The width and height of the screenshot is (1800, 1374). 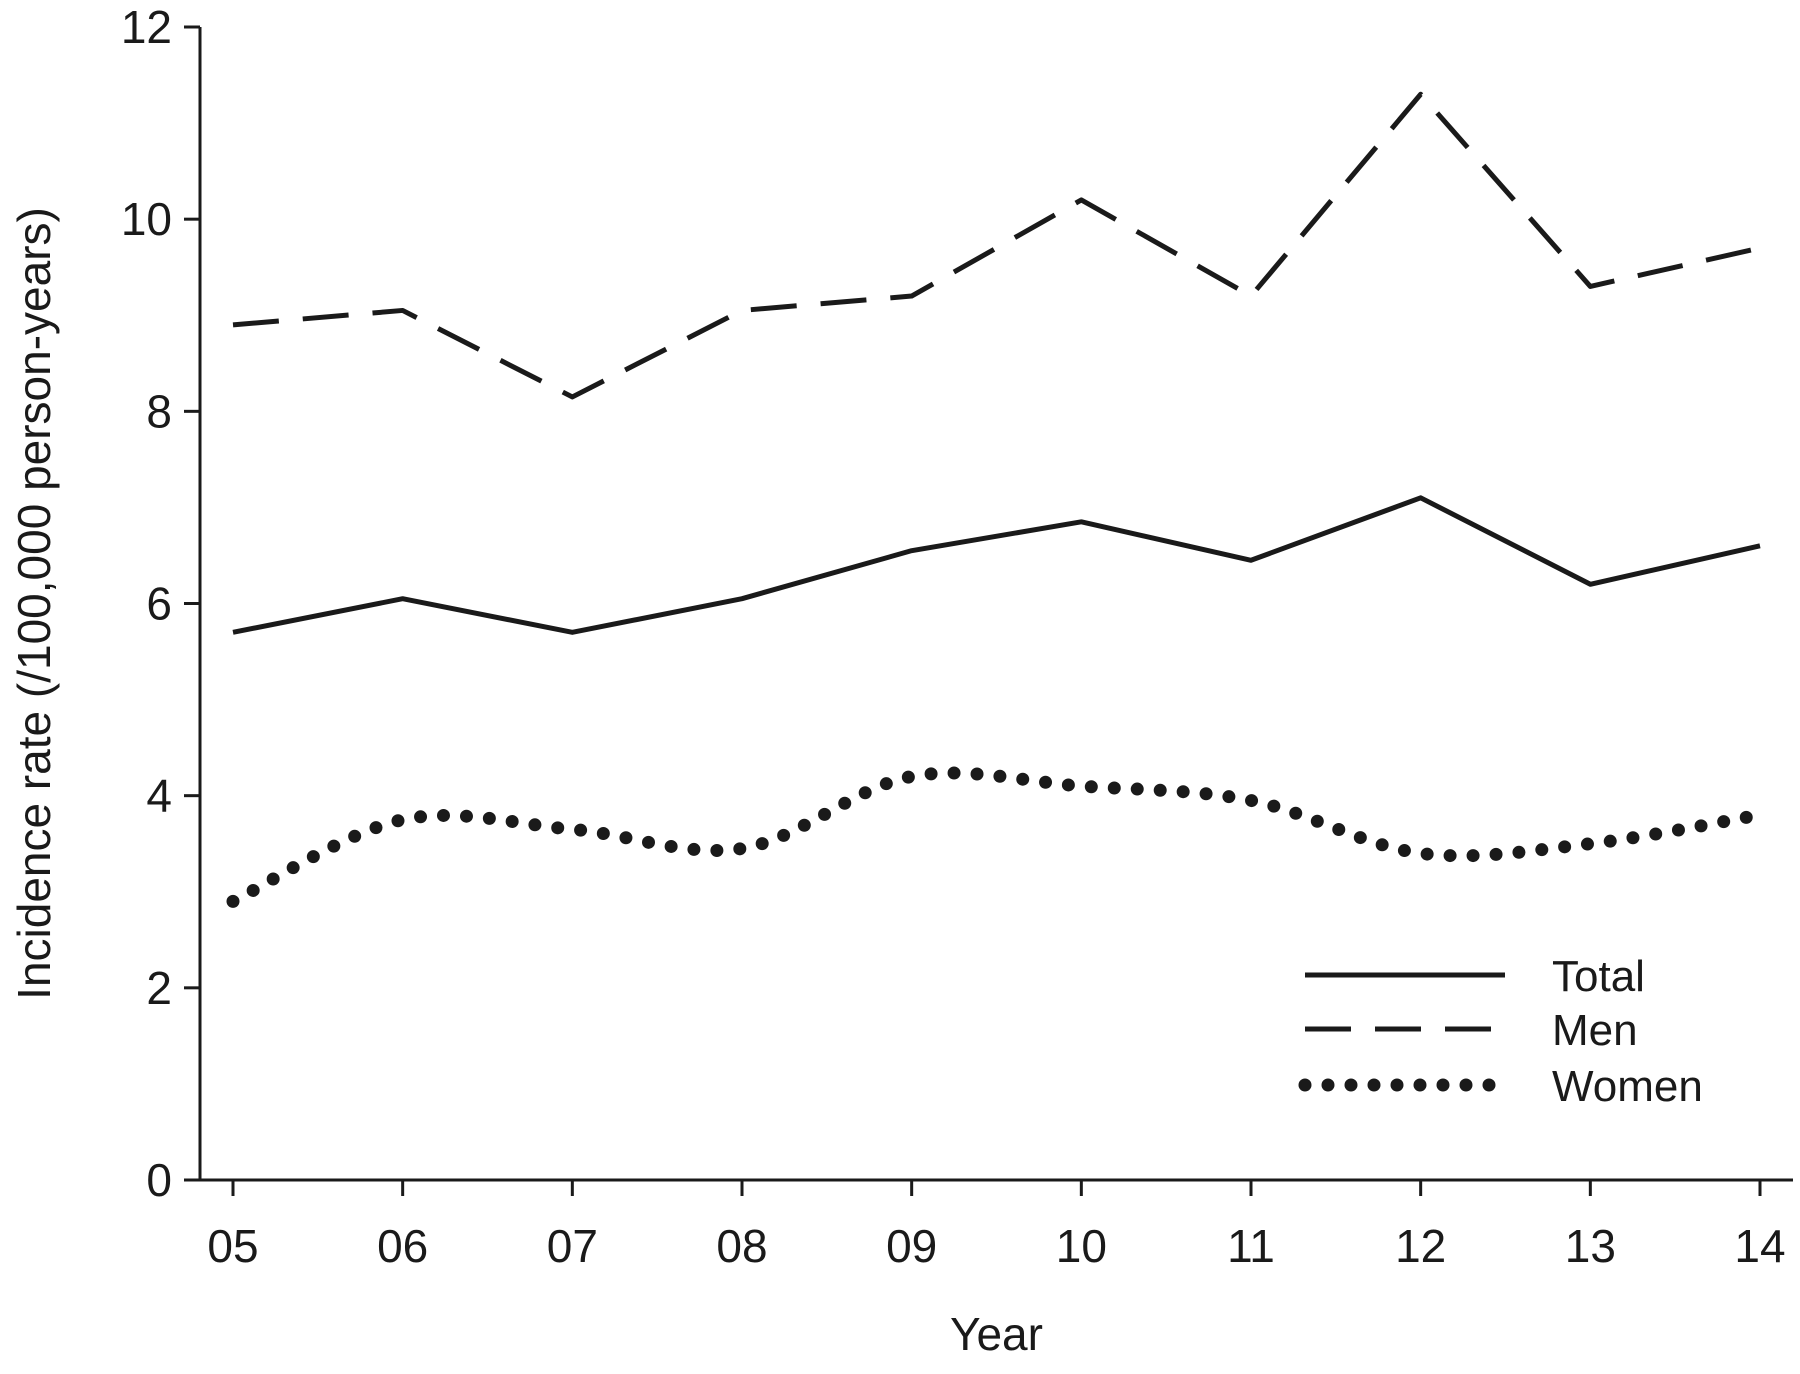 I want to click on y-axis-title: Incidence rate (/100,000 person-years), so click(x=34, y=603).